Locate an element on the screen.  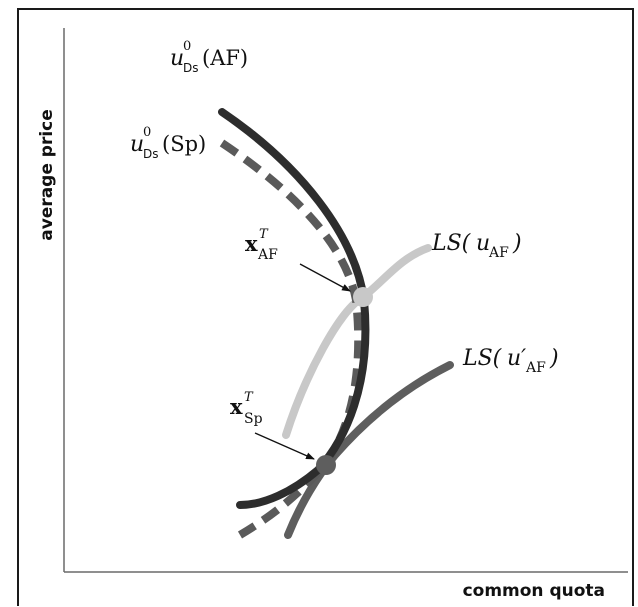
label-x-sp: x T Sp is located at coordinates (246, 408).